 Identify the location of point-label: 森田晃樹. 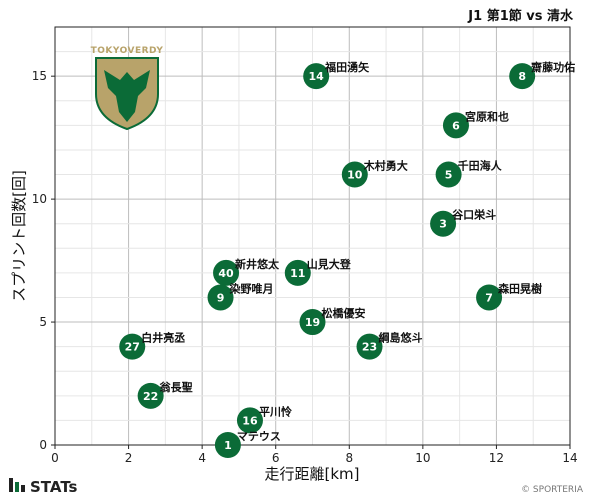
(520, 288).